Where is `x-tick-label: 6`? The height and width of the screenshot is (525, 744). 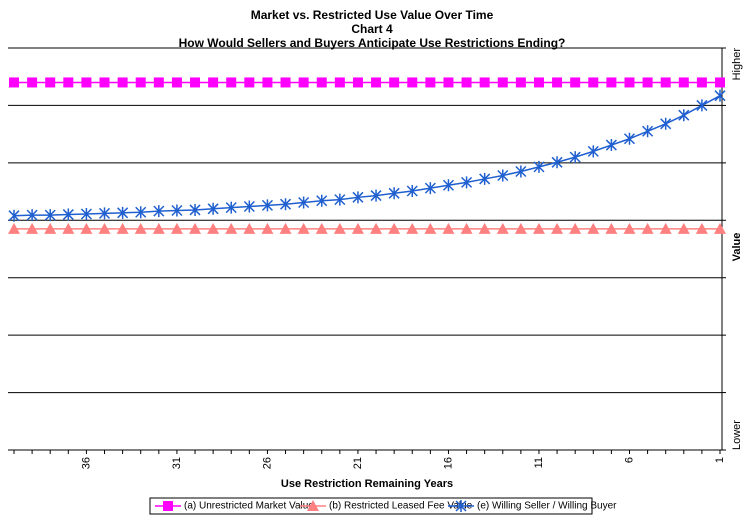
x-tick-label: 6 is located at coordinates (629, 460).